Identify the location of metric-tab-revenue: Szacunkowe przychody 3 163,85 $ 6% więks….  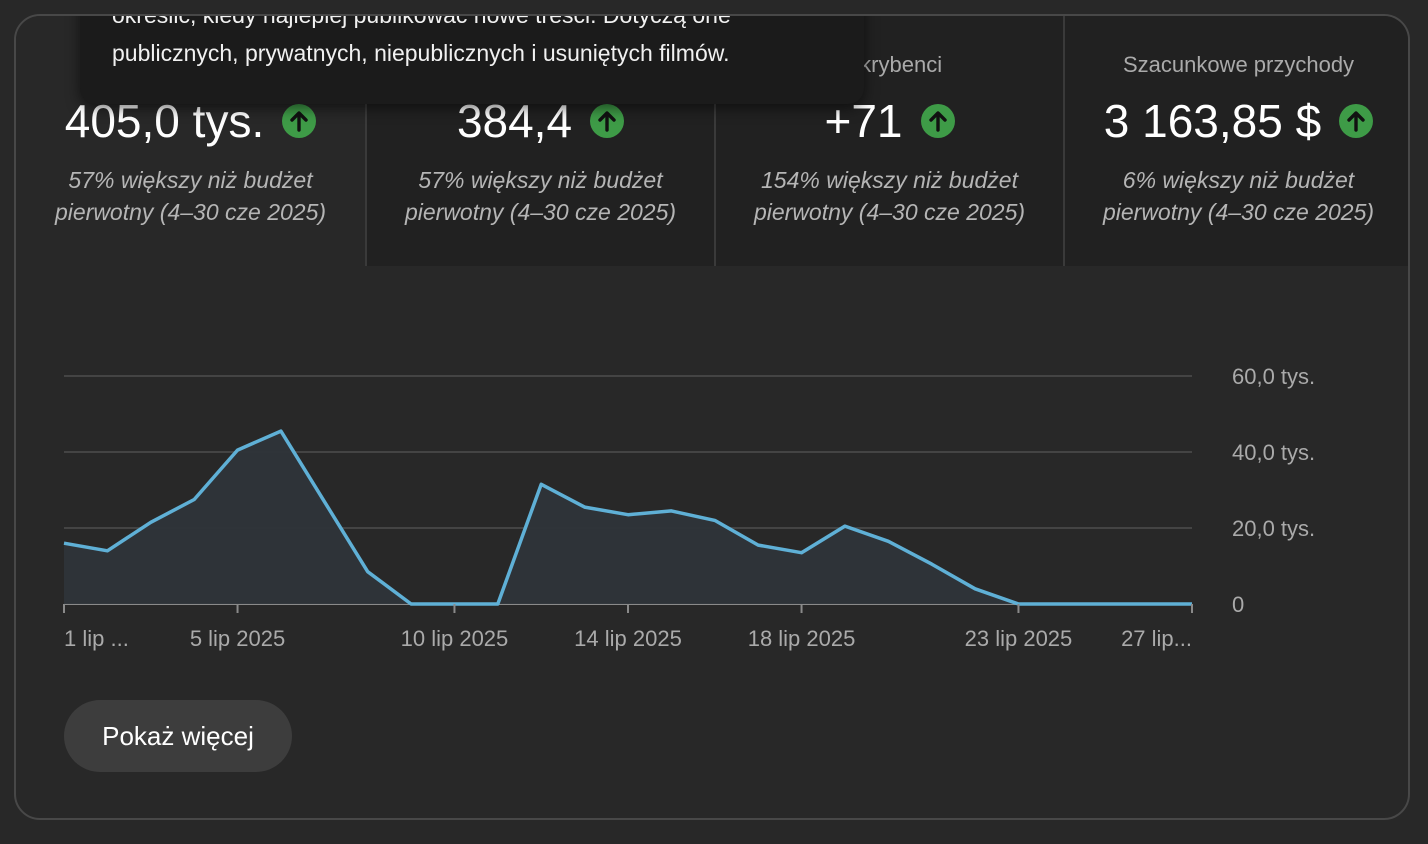
(1235, 141).